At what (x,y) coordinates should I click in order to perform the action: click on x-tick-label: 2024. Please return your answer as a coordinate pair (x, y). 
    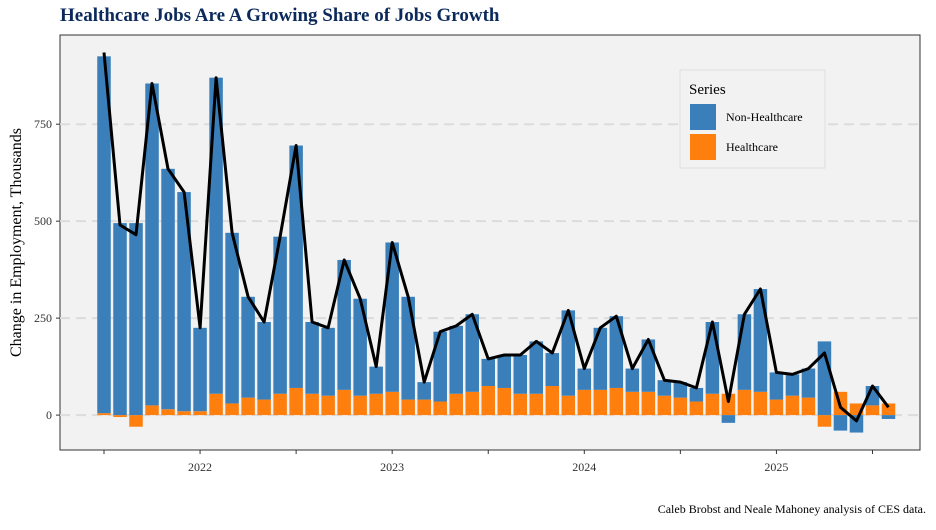
    Looking at the image, I should click on (584, 467).